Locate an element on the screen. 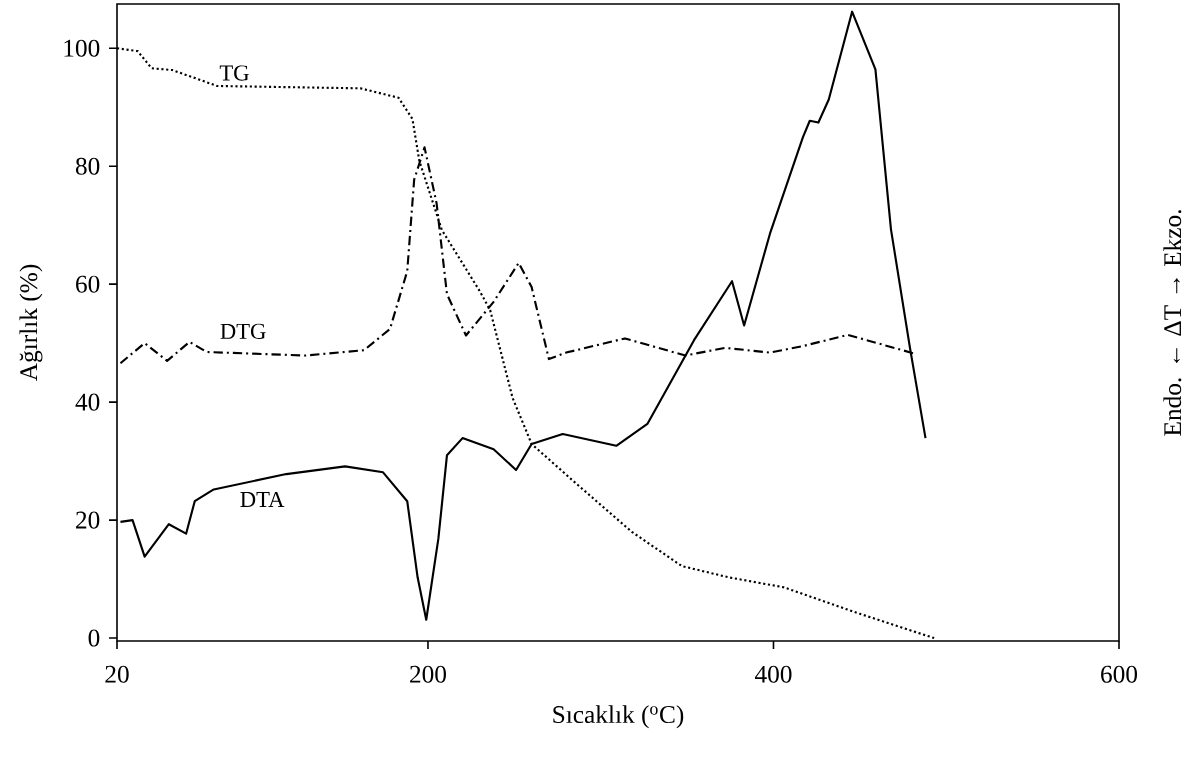  y-tick-label: 100 is located at coordinates (82, 48).